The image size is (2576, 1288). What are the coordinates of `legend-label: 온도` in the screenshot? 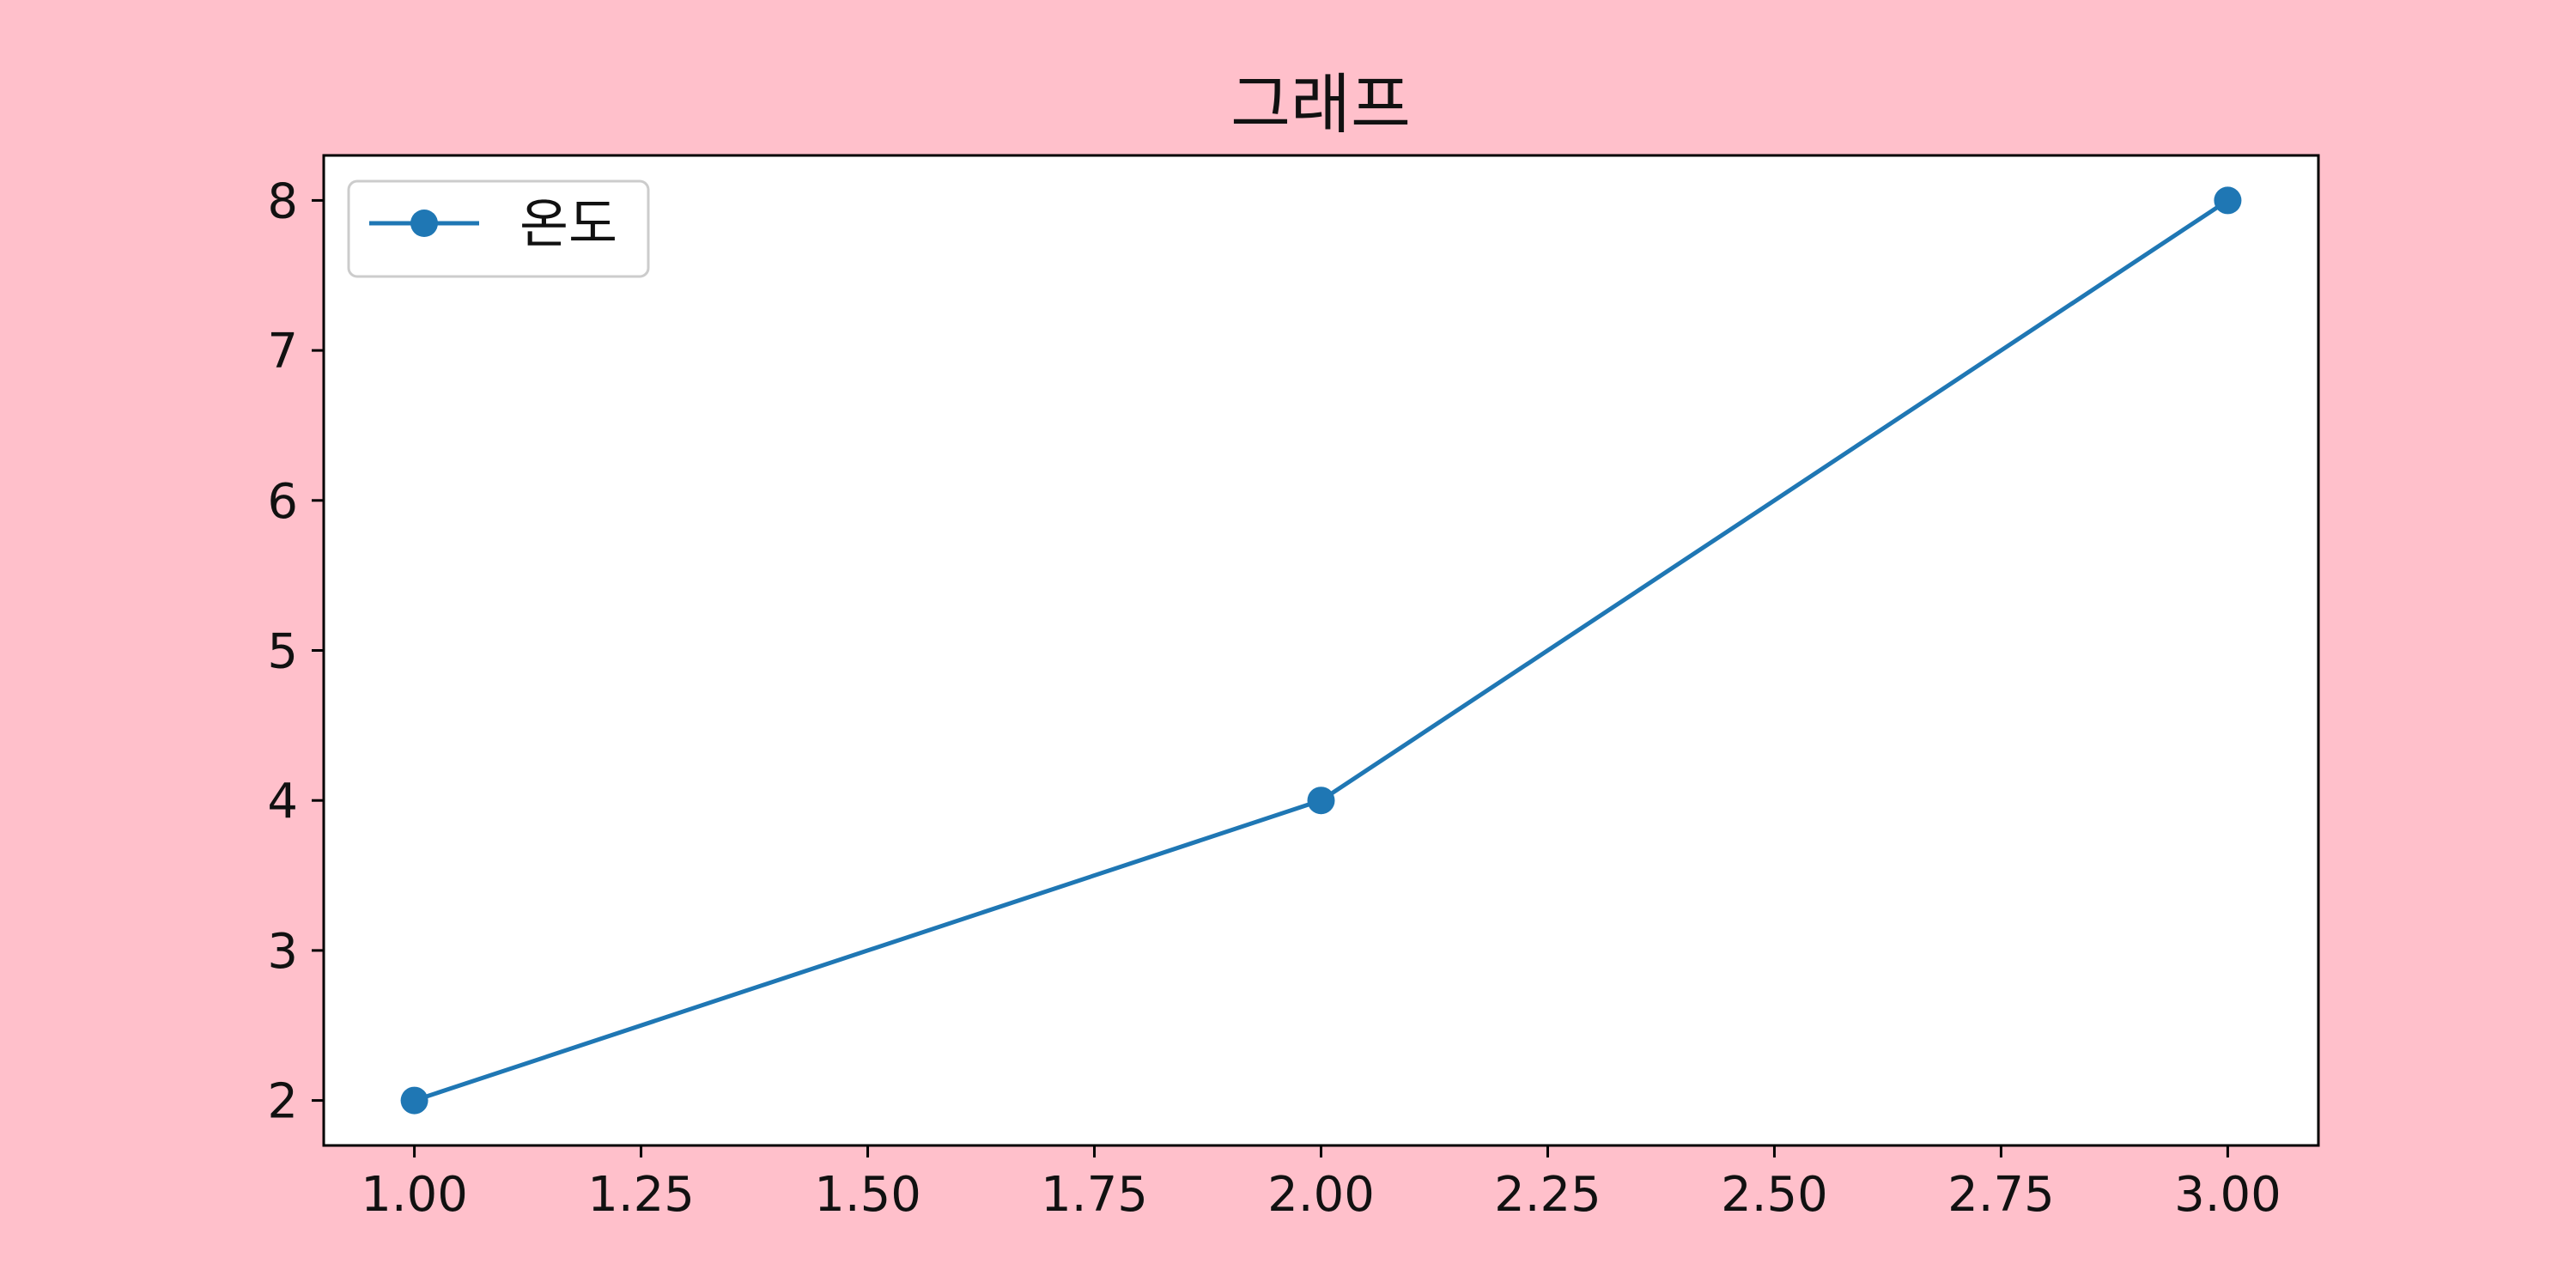 It's located at (568, 223).